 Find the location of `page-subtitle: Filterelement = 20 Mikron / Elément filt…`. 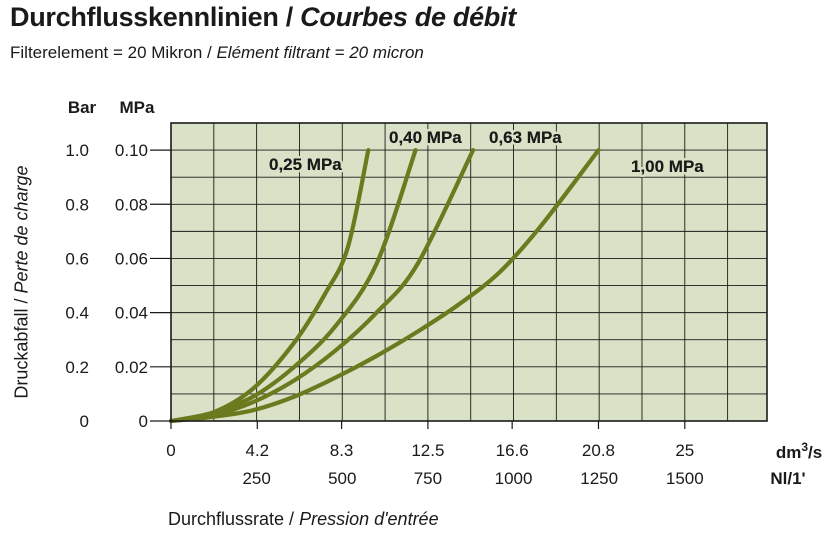

page-subtitle: Filterelement = 20 Mikron / Elément filt… is located at coordinates (217, 53).